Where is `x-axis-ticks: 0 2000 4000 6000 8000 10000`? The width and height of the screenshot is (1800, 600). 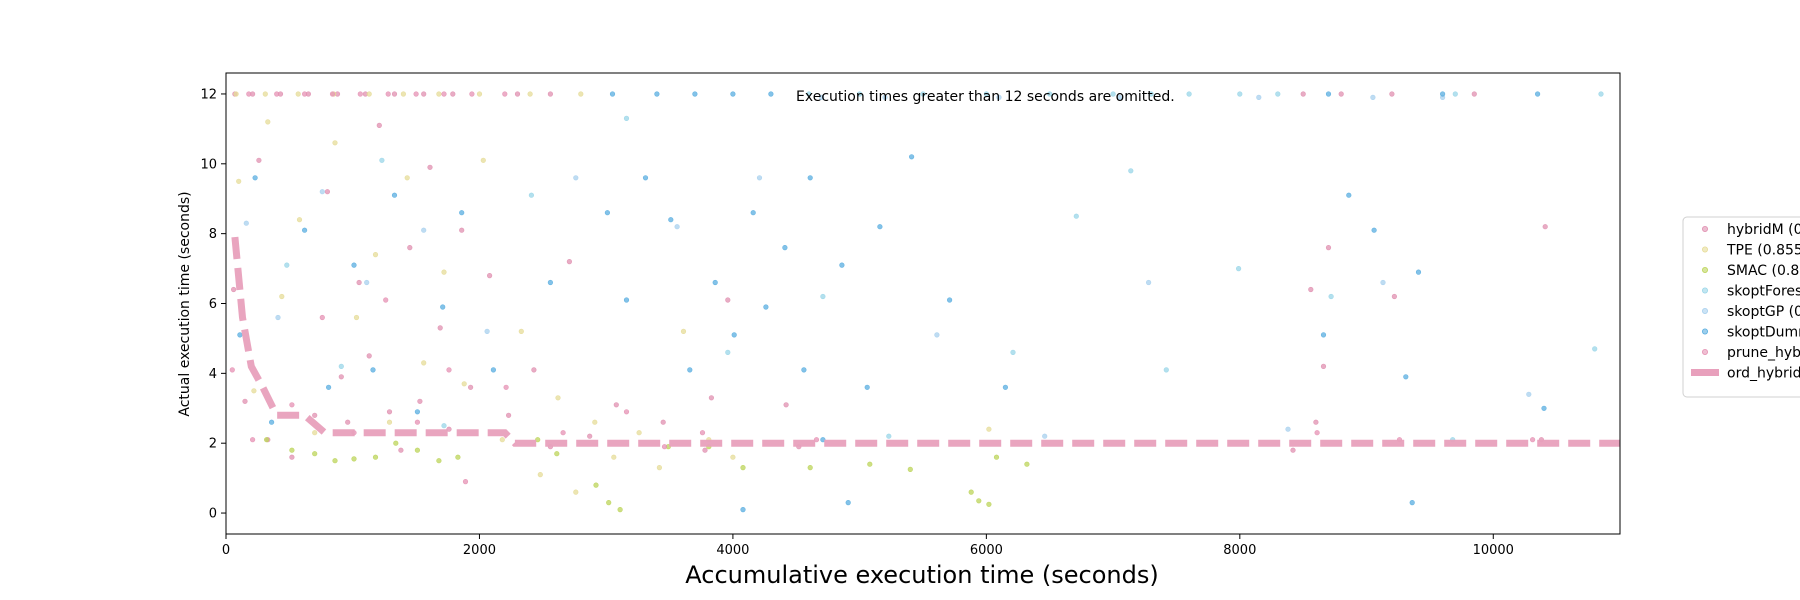
x-axis-ticks: 0 2000 4000 6000 8000 10000 is located at coordinates (868, 546).